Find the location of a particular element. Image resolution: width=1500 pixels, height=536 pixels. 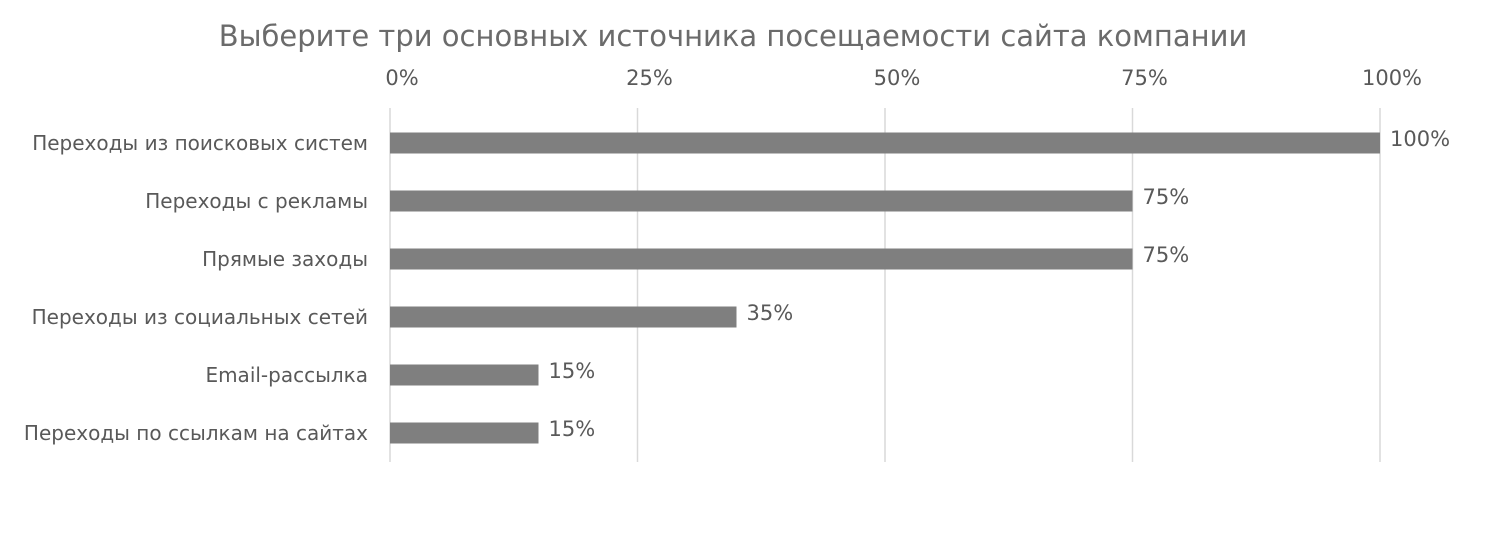

category-label: Переходы по ссылкам на сайтах is located at coordinates (196, 433).